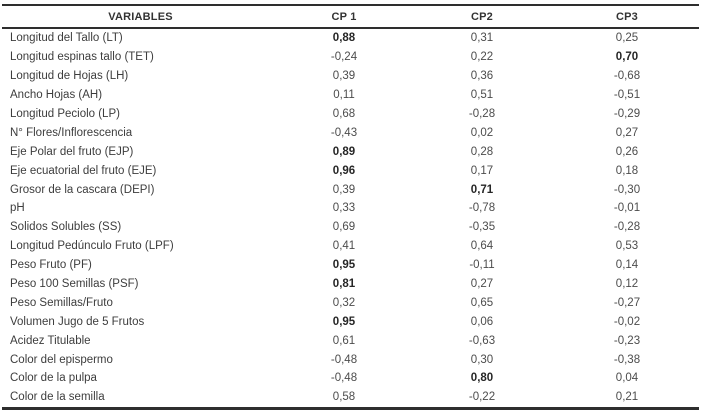 The width and height of the screenshot is (701, 414). I want to click on loading-cell-cp3: -0,51, so click(627, 95).